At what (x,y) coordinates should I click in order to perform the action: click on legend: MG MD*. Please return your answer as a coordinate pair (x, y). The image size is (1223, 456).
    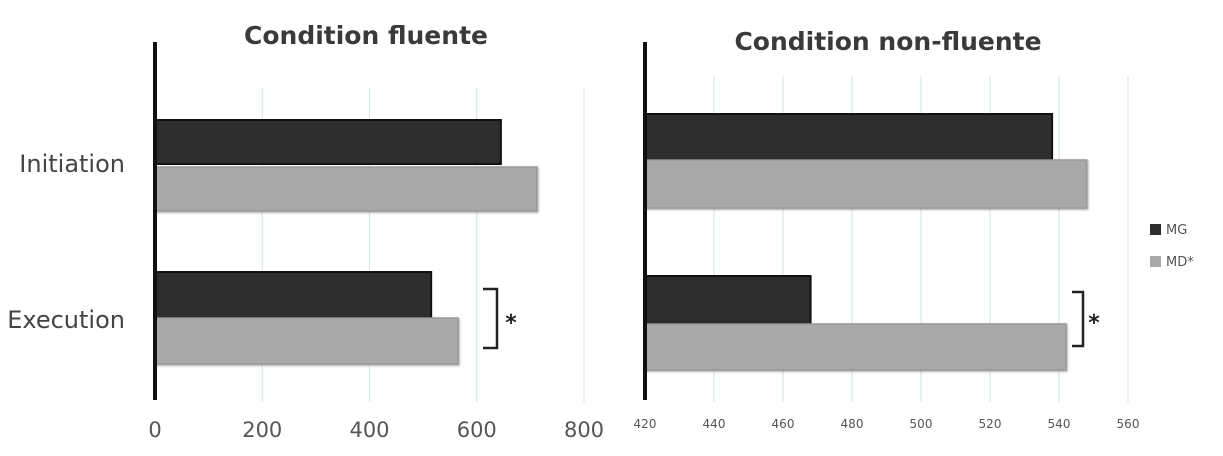
    Looking at the image, I should click on (1172, 246).